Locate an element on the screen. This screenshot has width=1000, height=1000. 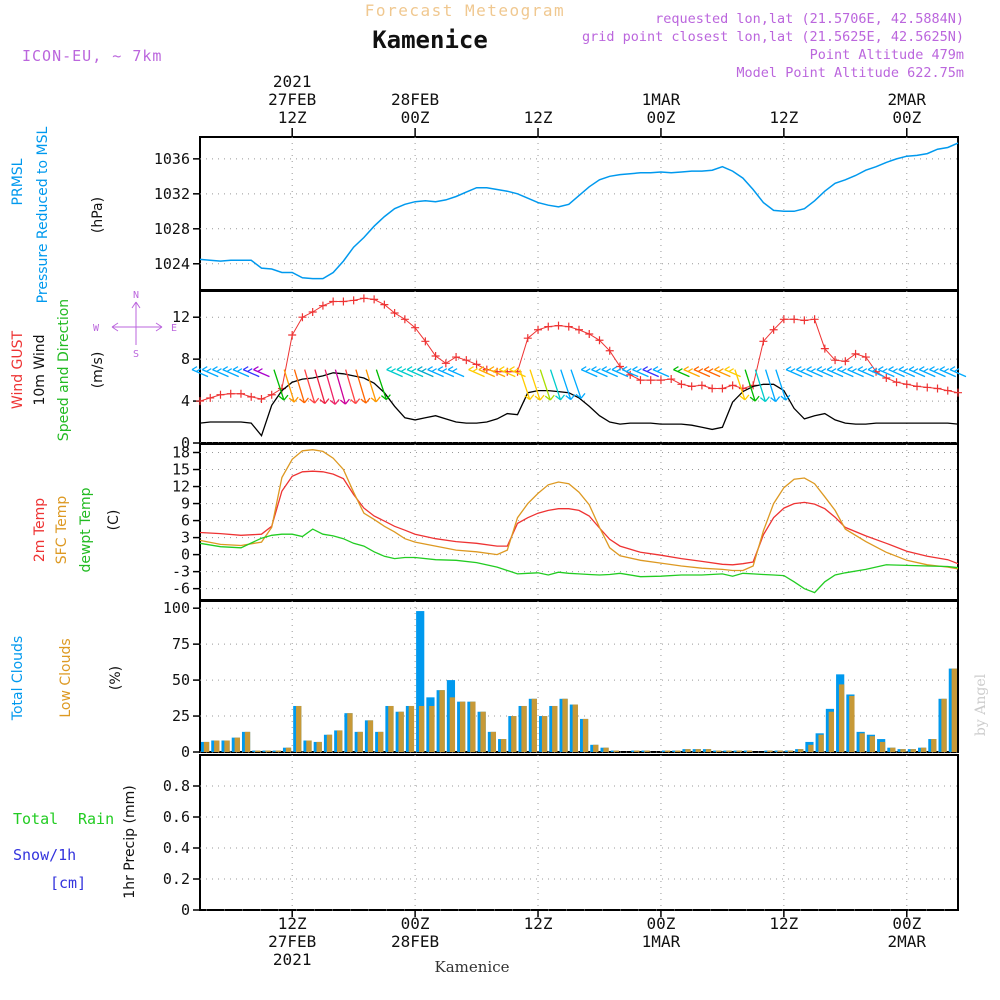
wind-ytick-label: 8 is located at coordinates (185, 359).